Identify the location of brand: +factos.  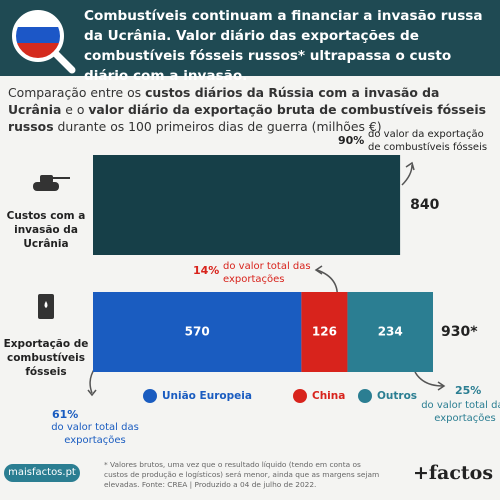
(453, 473).